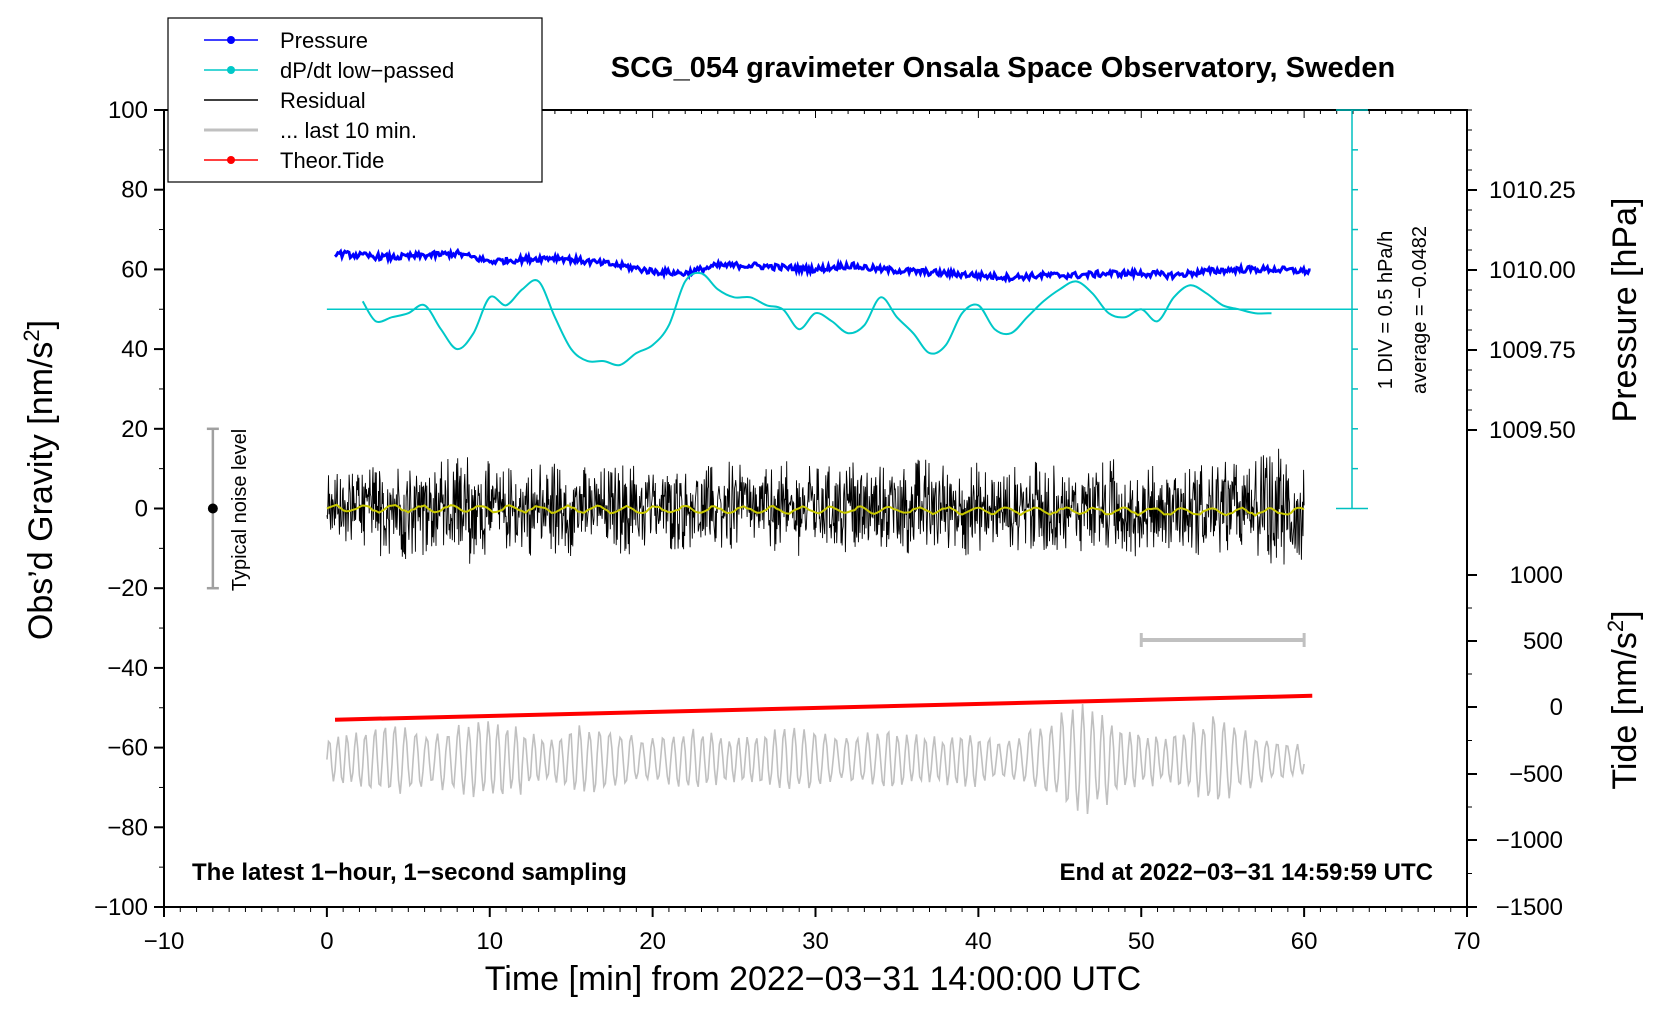  What do you see at coordinates (164, 941) in the screenshot?
I see `x-tick-label: −10` at bounding box center [164, 941].